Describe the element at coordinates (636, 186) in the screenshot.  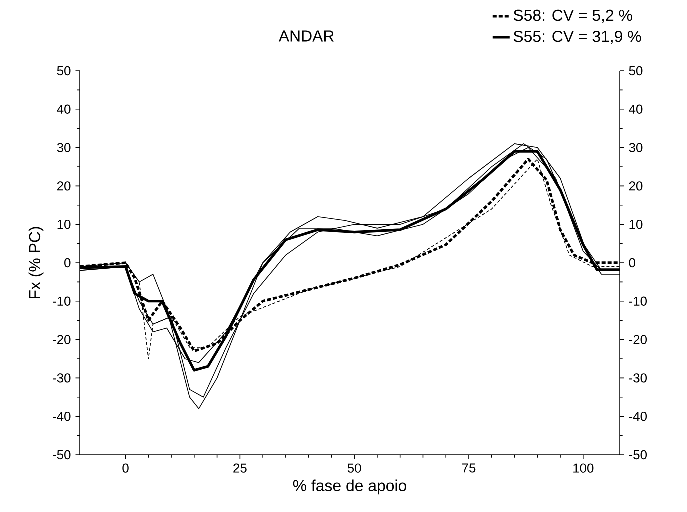
I see `y2-tick-label: 20` at that location.